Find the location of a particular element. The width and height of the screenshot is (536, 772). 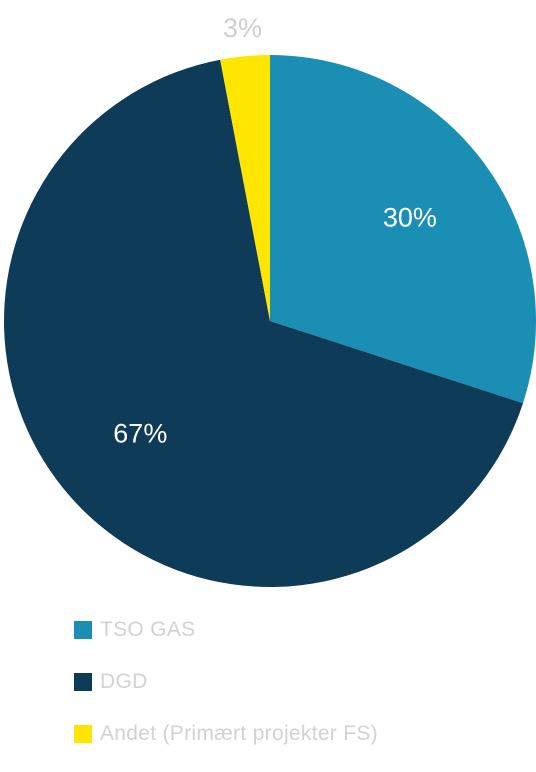

legend: TSO GAS DGD Andet (Primært projekter FS) is located at coordinates (226, 694).